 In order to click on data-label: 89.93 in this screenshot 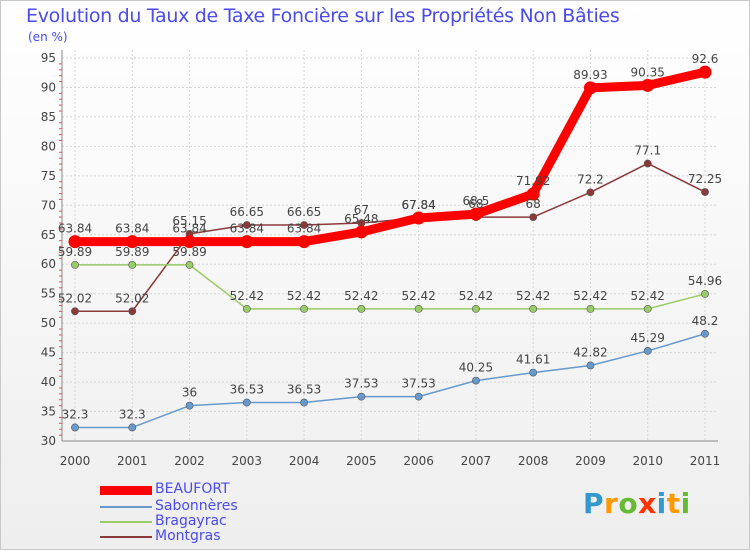, I will do `click(590, 75)`.